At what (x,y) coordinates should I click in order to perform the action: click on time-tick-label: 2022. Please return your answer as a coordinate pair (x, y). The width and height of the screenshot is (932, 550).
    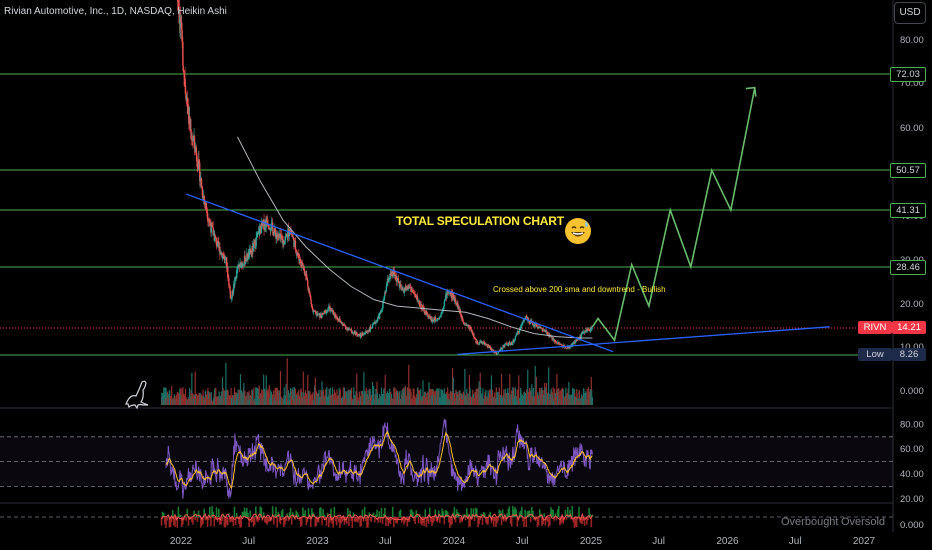
    Looking at the image, I should click on (181, 541).